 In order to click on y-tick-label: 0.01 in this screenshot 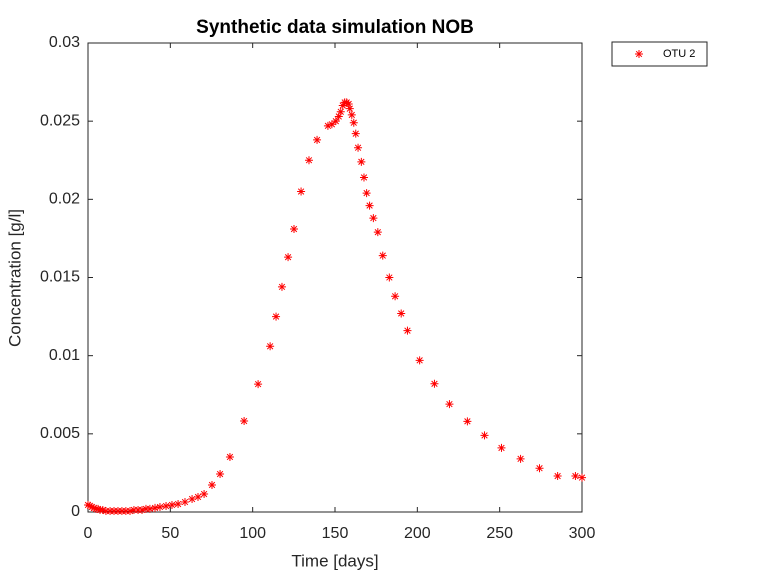, I will do `click(64, 355)`.